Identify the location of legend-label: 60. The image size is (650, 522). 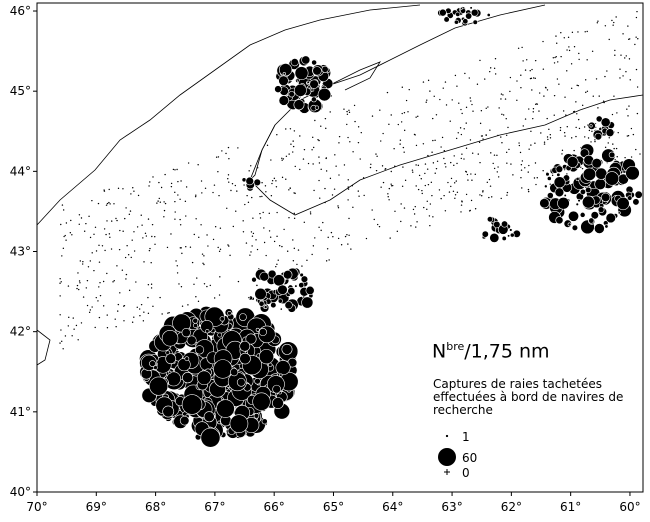
(469, 458).